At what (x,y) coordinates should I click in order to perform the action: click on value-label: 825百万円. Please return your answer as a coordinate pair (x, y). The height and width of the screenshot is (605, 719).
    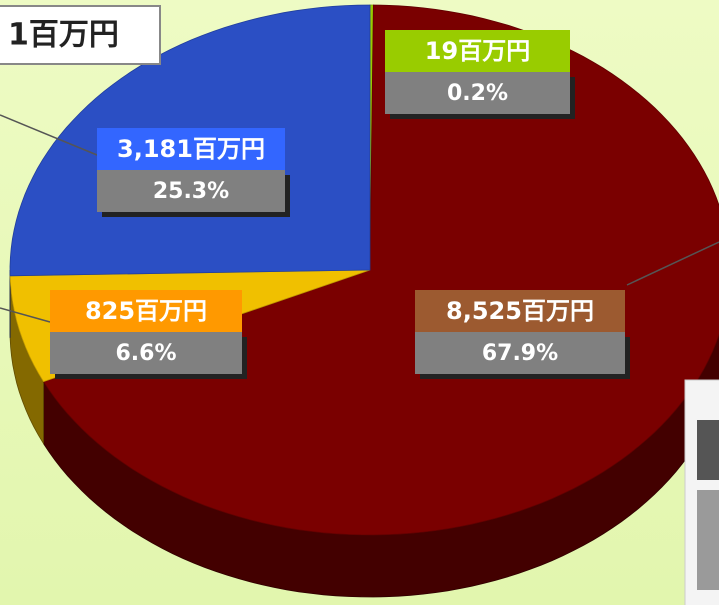
    Looking at the image, I should click on (146, 311).